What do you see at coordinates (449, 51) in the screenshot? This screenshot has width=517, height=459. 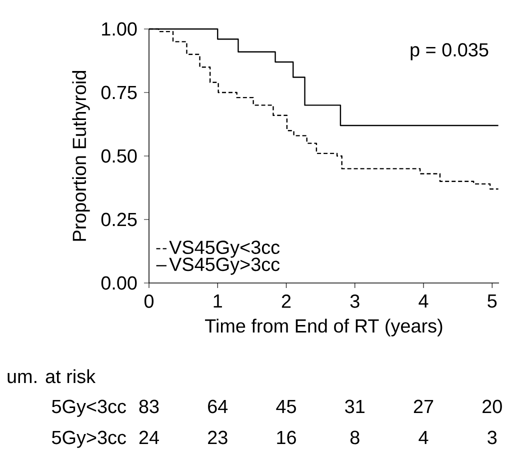 I see `annotation: p = 0.035` at bounding box center [449, 51].